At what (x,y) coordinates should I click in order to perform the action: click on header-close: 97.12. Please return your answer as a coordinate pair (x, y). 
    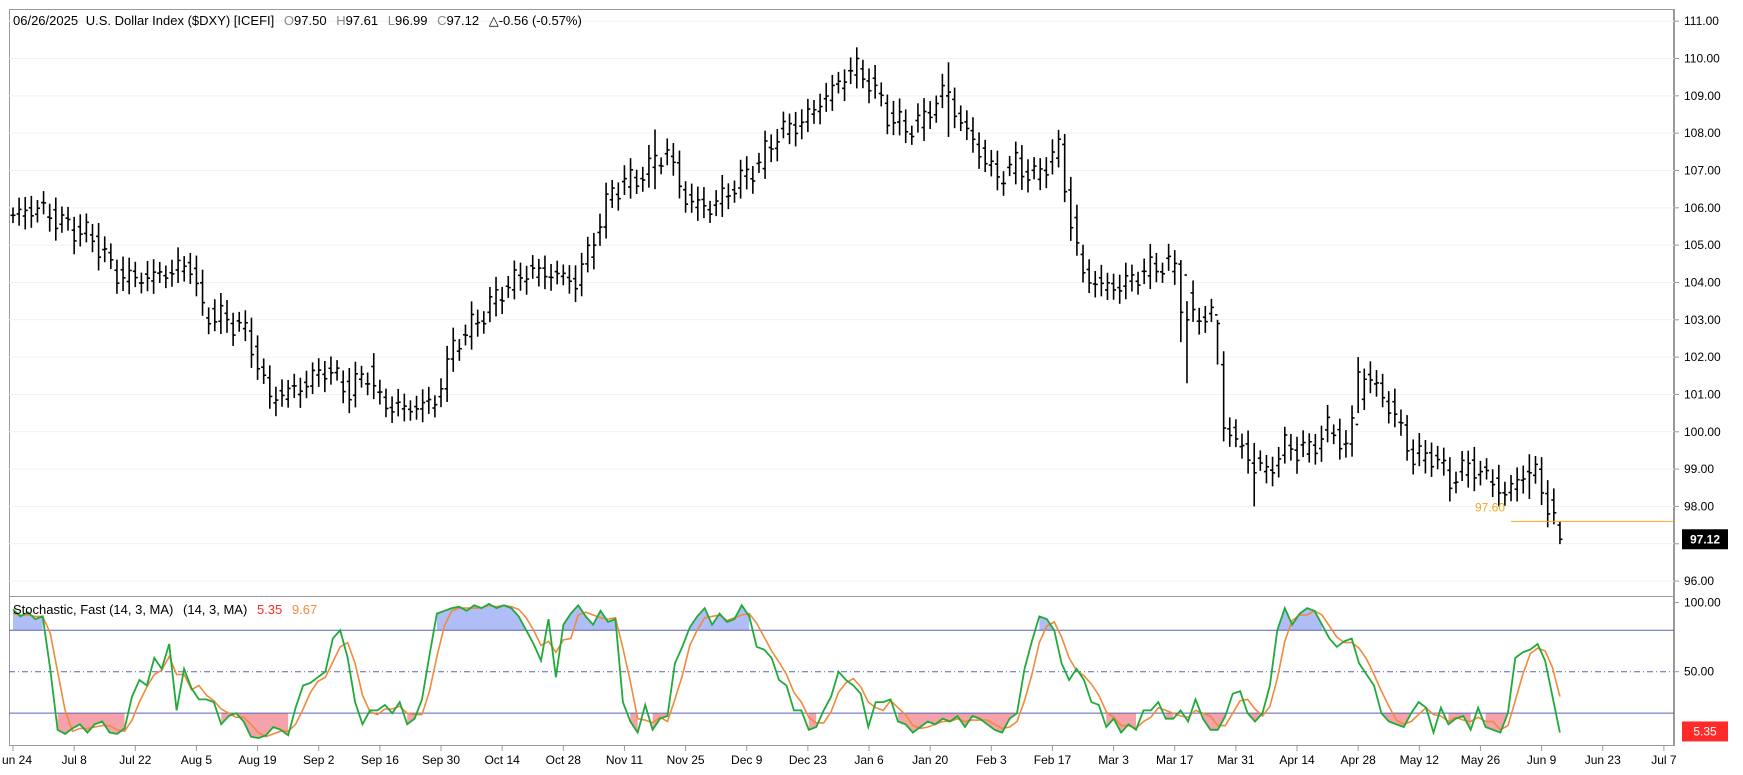
    Looking at the image, I should click on (463, 20).